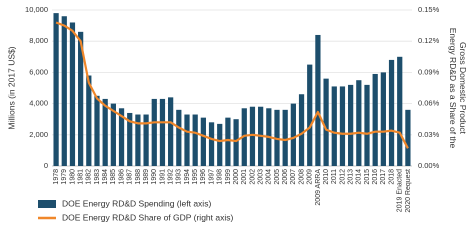  What do you see at coordinates (130, 177) in the screenshot?
I see `x-tick-label: 1987` at bounding box center [130, 177].